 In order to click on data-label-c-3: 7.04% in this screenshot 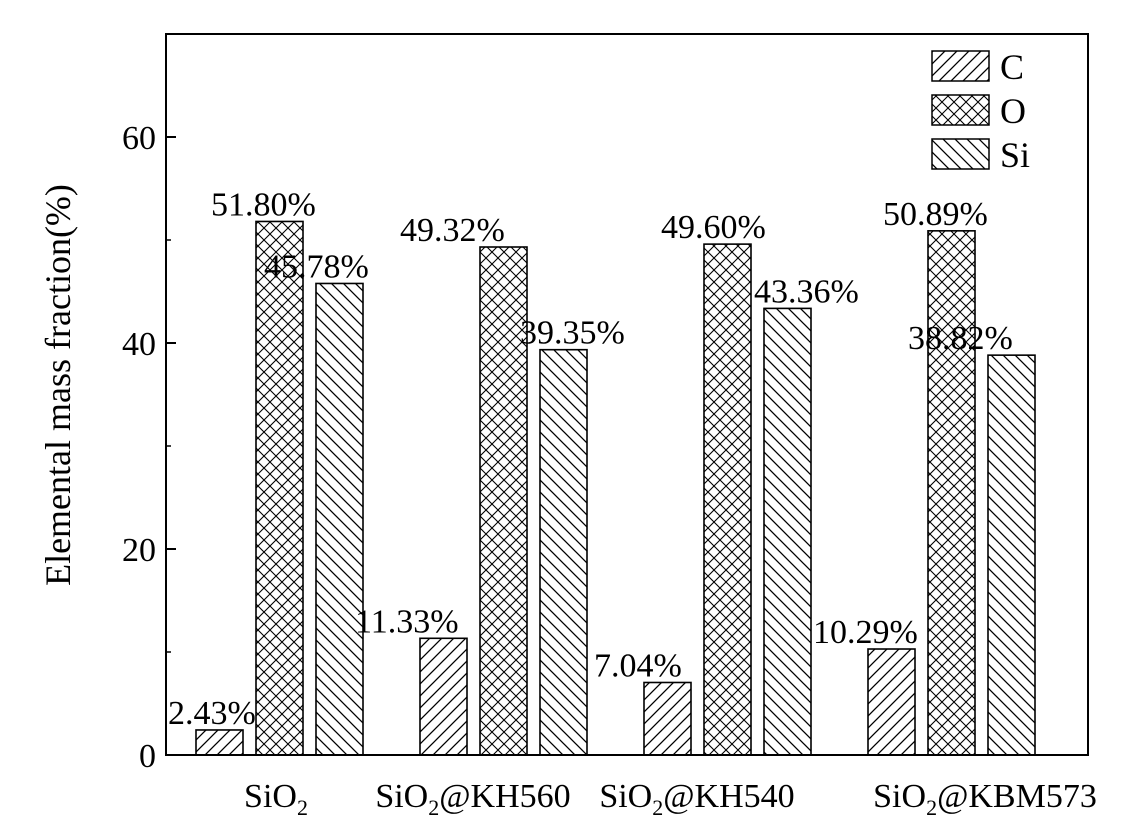, I will do `click(638, 665)`.